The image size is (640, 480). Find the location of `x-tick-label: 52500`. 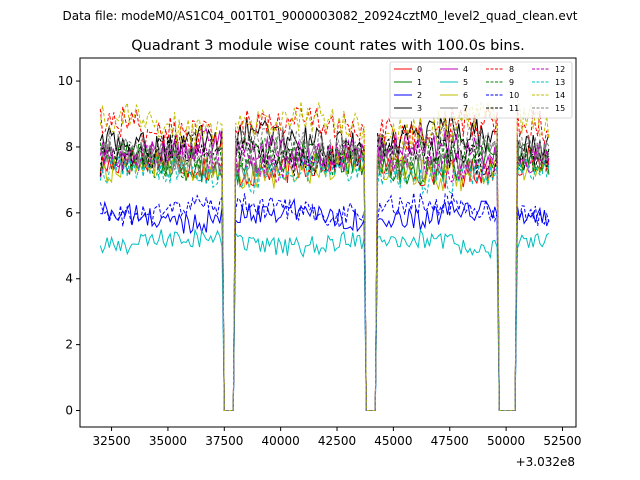

x-tick-label: 52500 is located at coordinates (562, 441).